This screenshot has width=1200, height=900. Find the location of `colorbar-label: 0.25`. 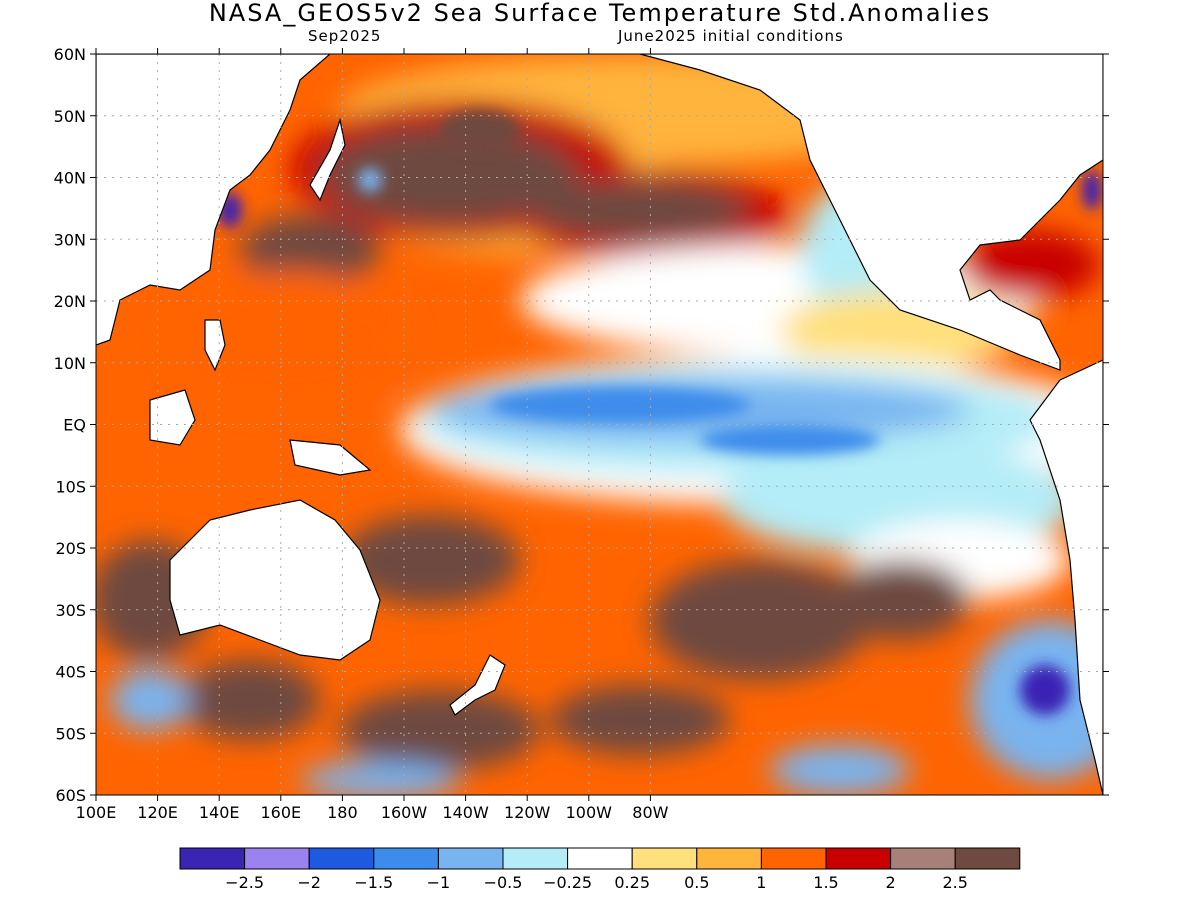

colorbar-label: 0.25 is located at coordinates (632, 882).